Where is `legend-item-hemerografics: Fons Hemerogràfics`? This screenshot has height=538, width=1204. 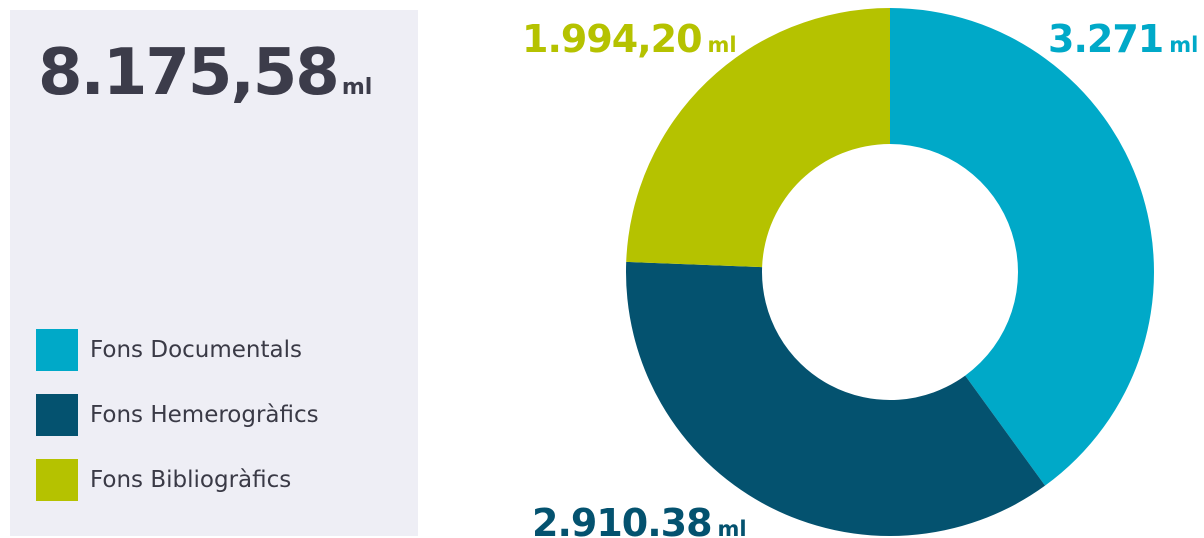 legend-item-hemerografics: Fons Hemerogràfics is located at coordinates (177, 415).